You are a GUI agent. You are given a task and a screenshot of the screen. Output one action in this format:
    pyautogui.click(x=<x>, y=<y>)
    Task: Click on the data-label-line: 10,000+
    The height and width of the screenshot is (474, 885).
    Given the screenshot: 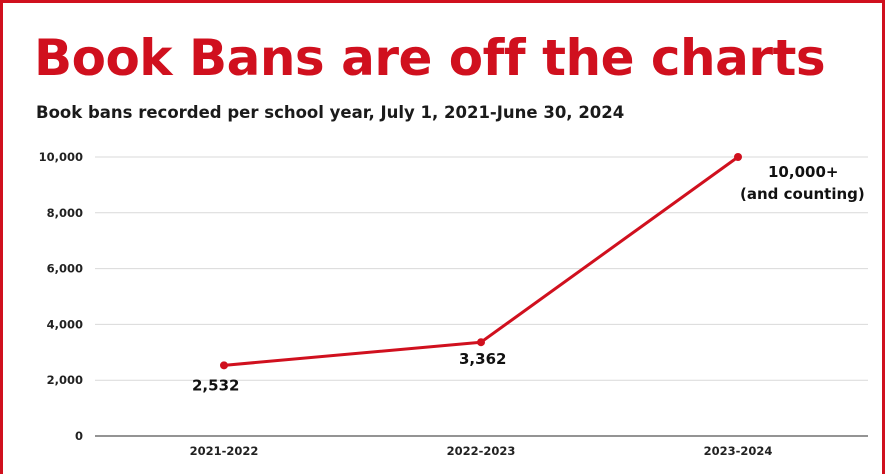 What is the action you would take?
    pyautogui.click(x=803, y=172)
    